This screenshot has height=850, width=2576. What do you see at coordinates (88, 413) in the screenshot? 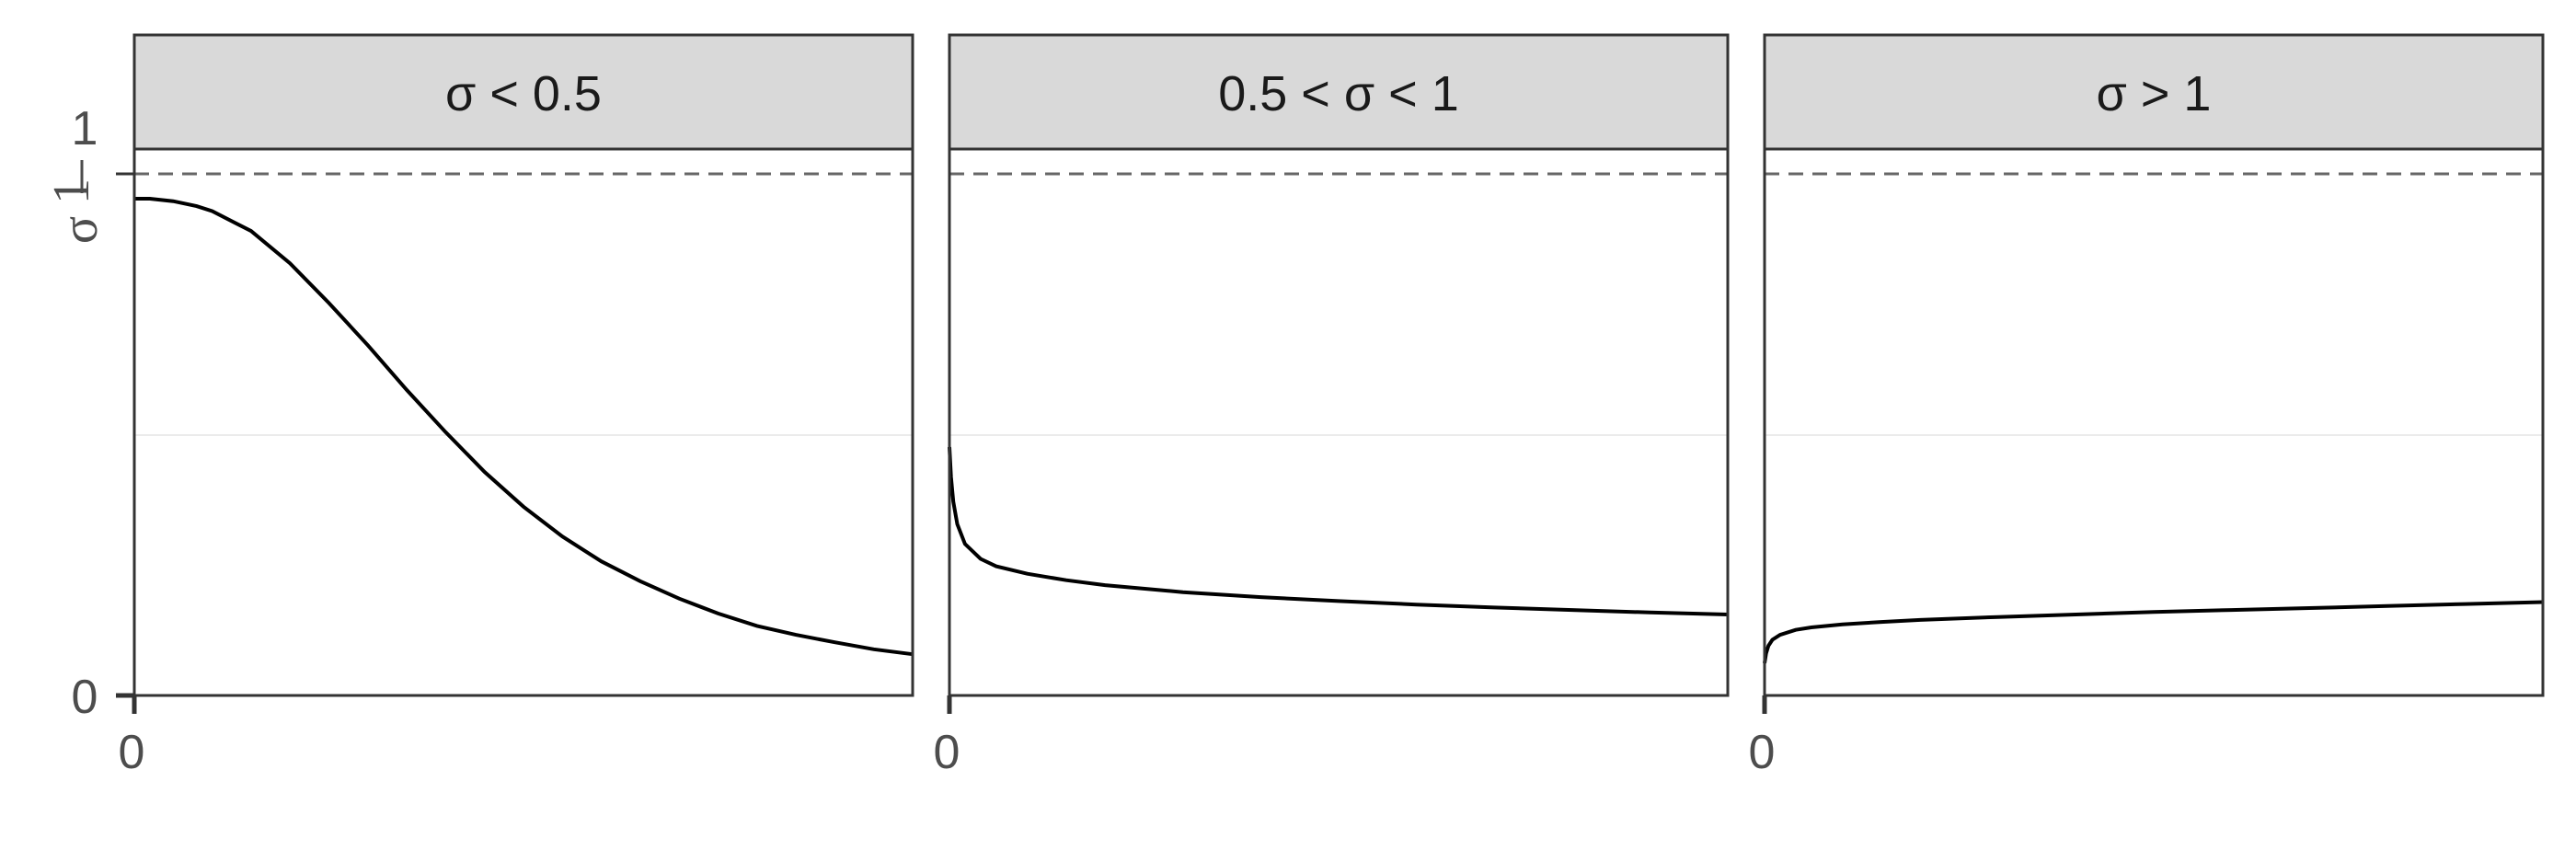
I see `y-axis: 0 1 1 σ` at bounding box center [88, 413].